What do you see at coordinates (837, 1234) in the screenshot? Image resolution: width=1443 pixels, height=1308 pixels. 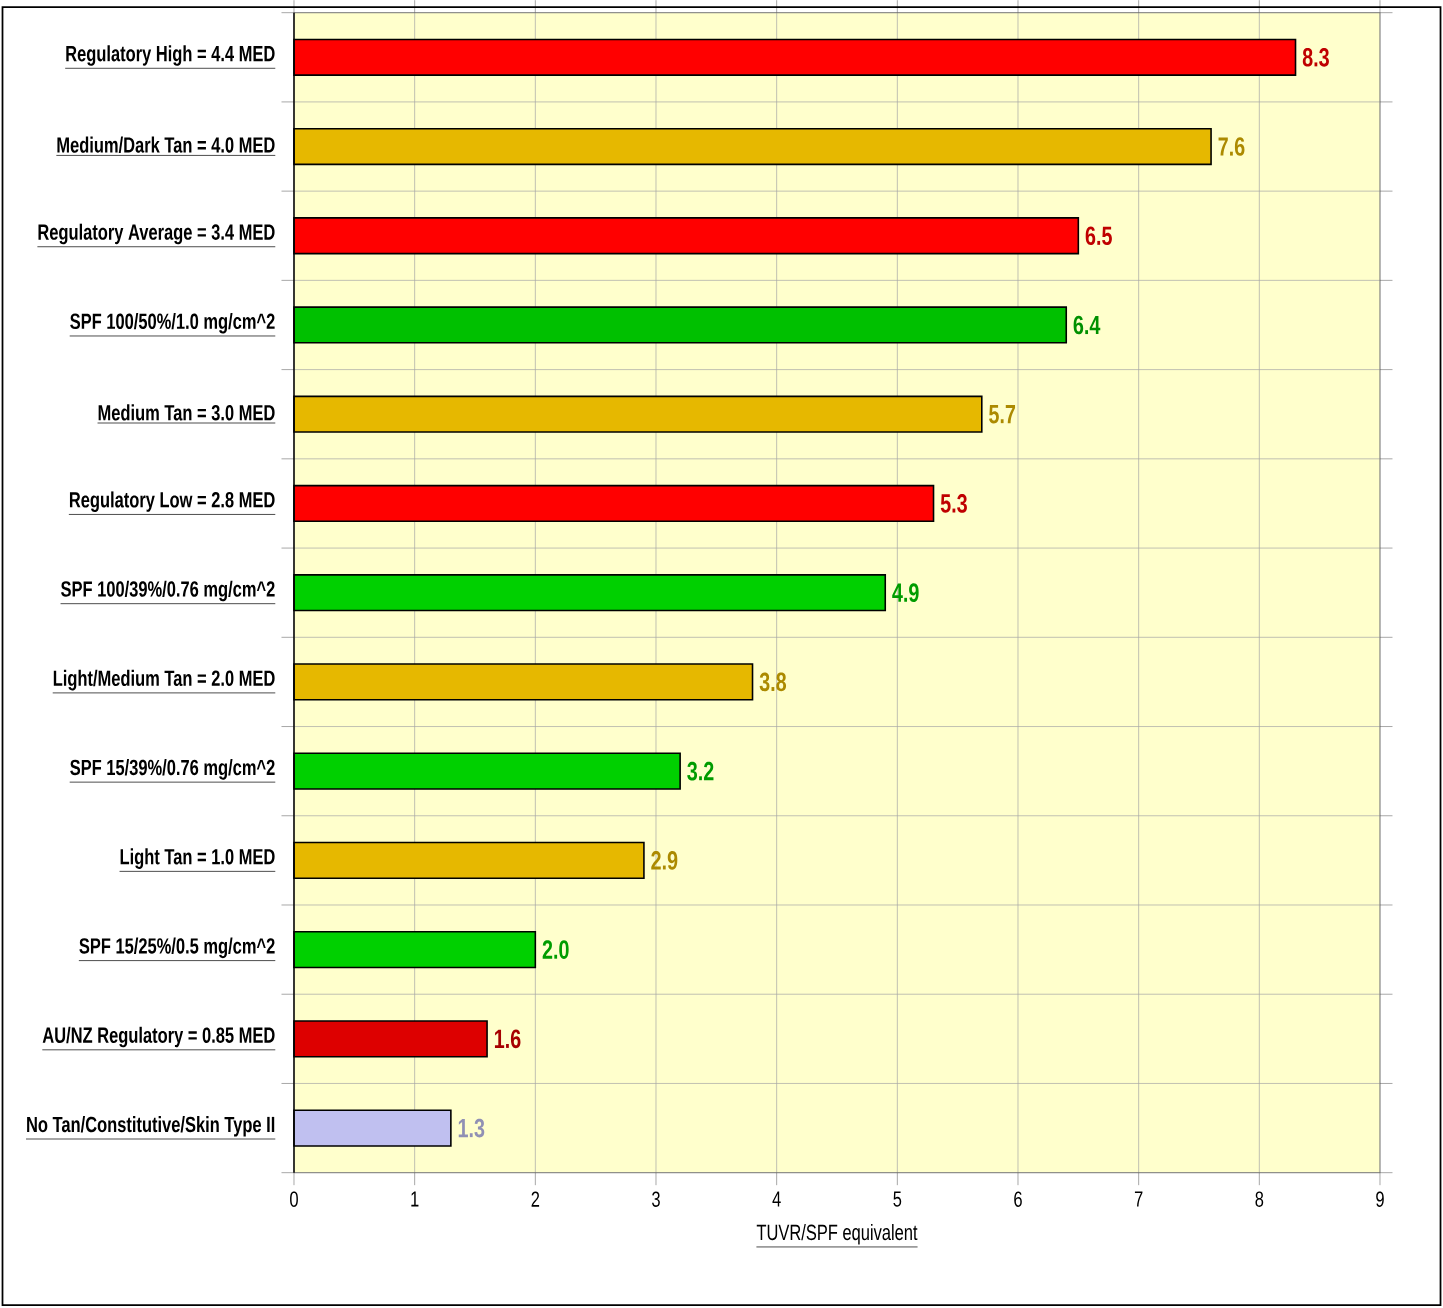 I see `x-axis-title: TUVR/SPF equivalent` at bounding box center [837, 1234].